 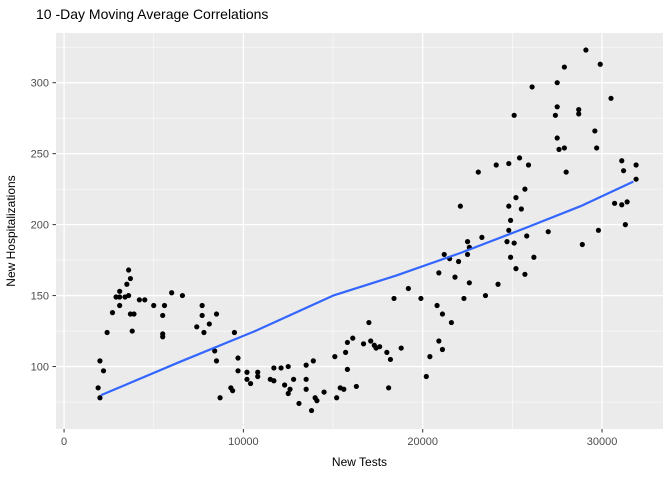 What do you see at coordinates (243, 442) in the screenshot?
I see `x-tick-label: 10000` at bounding box center [243, 442].